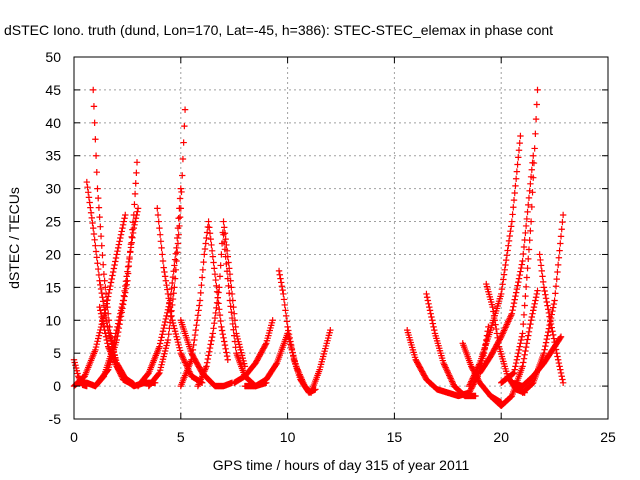  I want to click on x-tick-labels: 0 5 10 15 20 25, so click(343, 437).